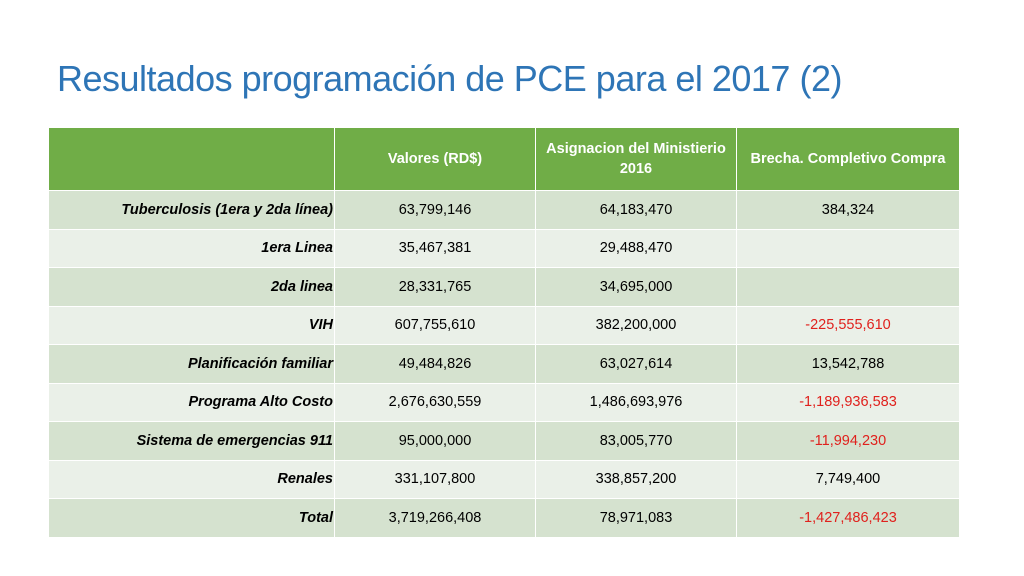  What do you see at coordinates (636, 210) in the screenshot?
I see `cell-asignacion: 64,183,470` at bounding box center [636, 210].